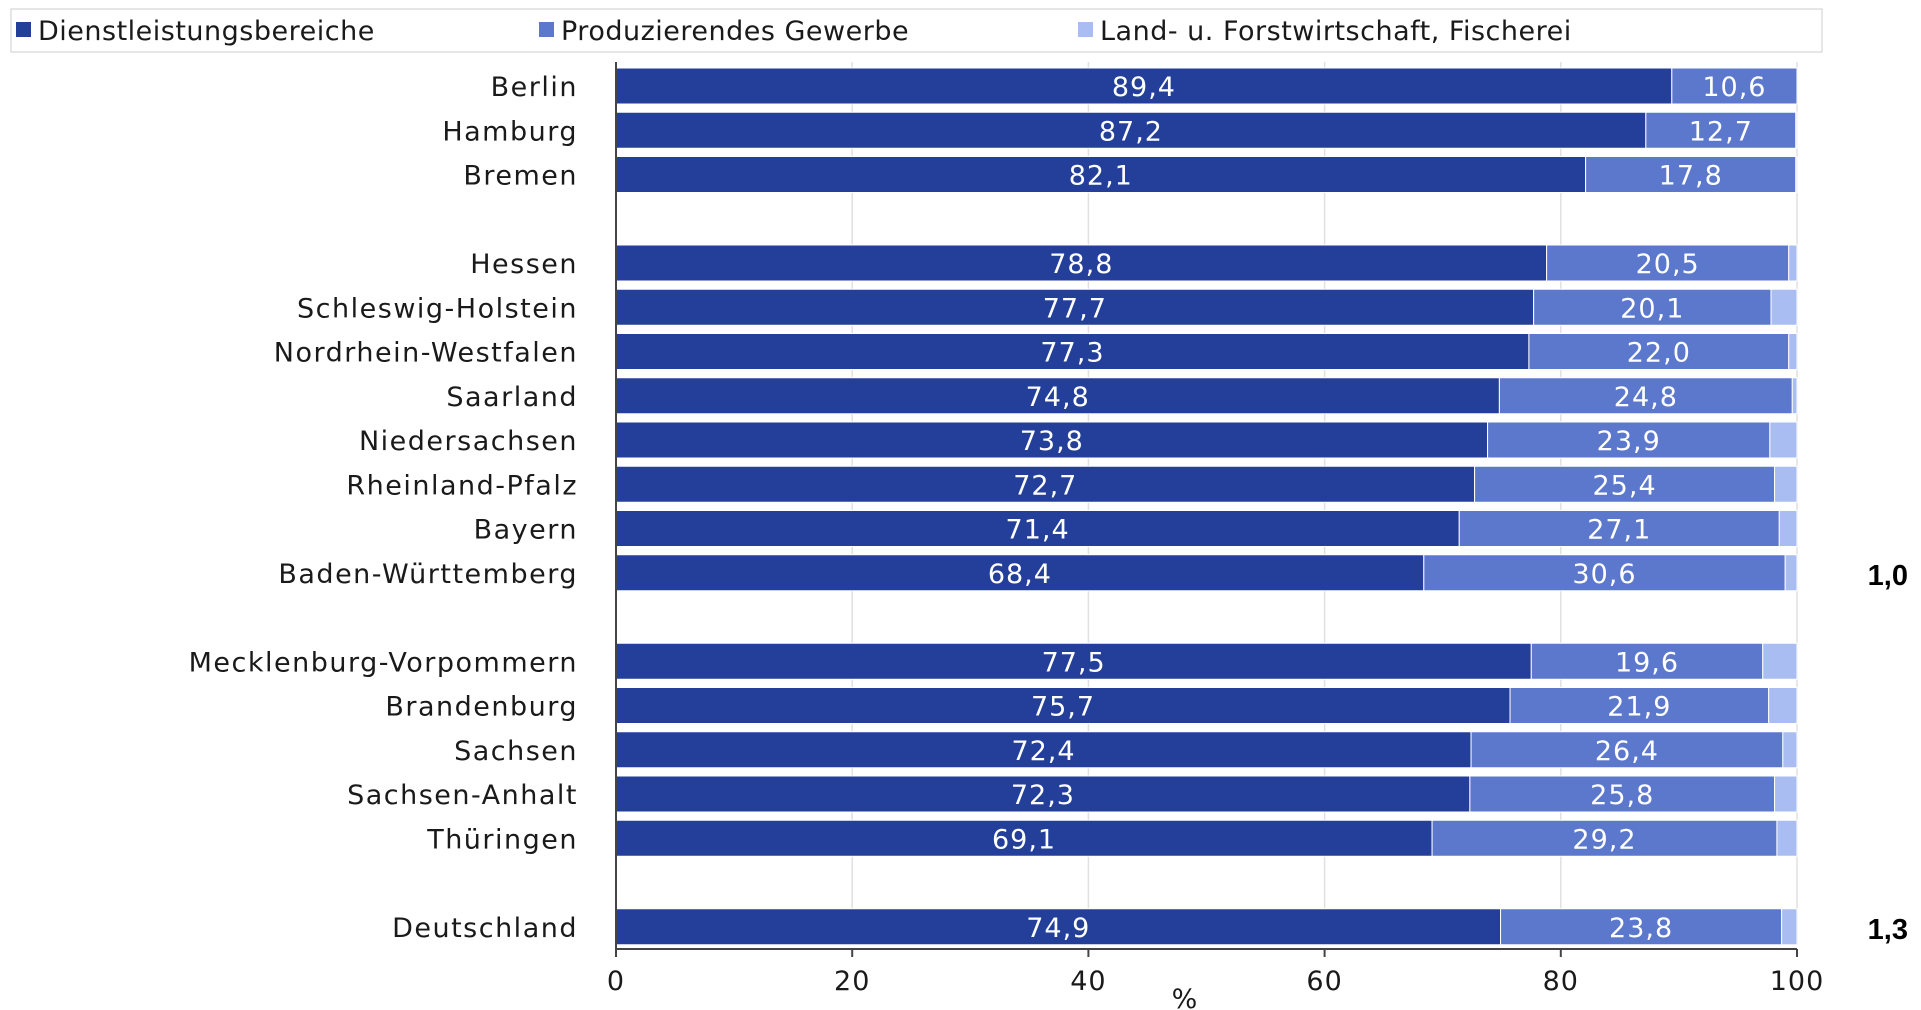 This screenshot has height=1010, width=1921. Describe the element at coordinates (1691, 176) in the screenshot. I see `data-label-bremen-produzierendes-gewerbe: 17,8` at that location.